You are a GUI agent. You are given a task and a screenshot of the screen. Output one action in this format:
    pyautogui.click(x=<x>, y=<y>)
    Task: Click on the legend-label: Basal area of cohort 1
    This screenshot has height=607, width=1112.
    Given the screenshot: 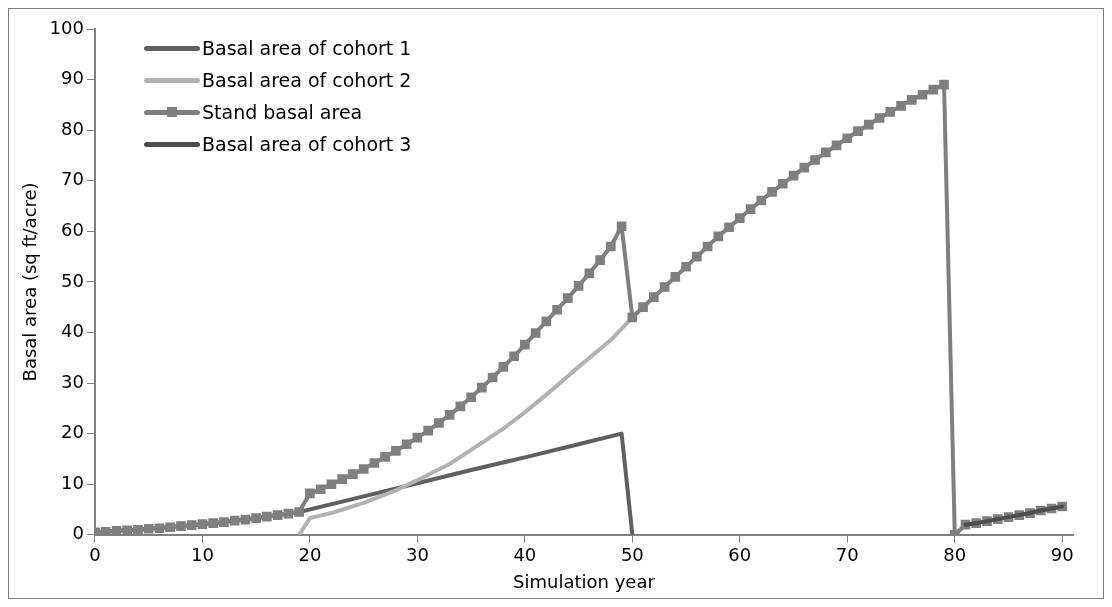 What is the action you would take?
    pyautogui.click(x=307, y=48)
    